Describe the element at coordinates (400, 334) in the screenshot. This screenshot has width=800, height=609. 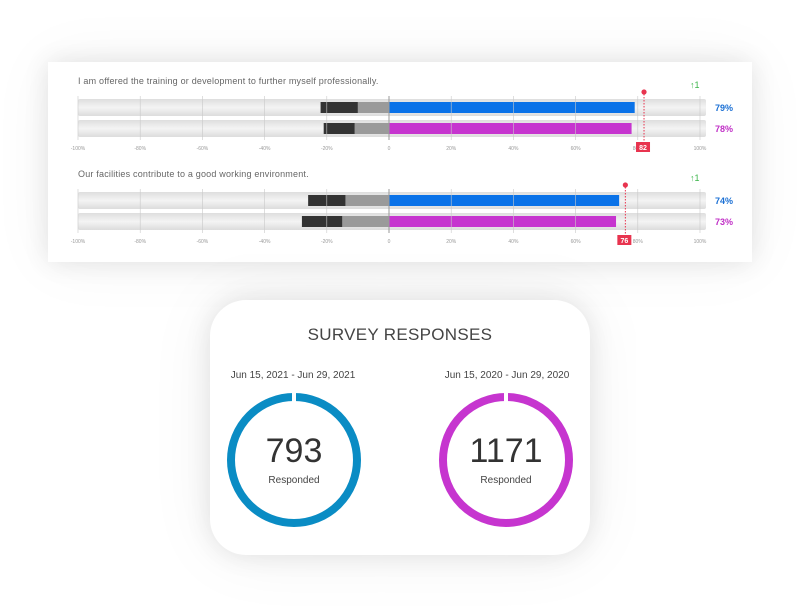
I see `survey-responses-title: SURVEY RESPONSES` at that location.